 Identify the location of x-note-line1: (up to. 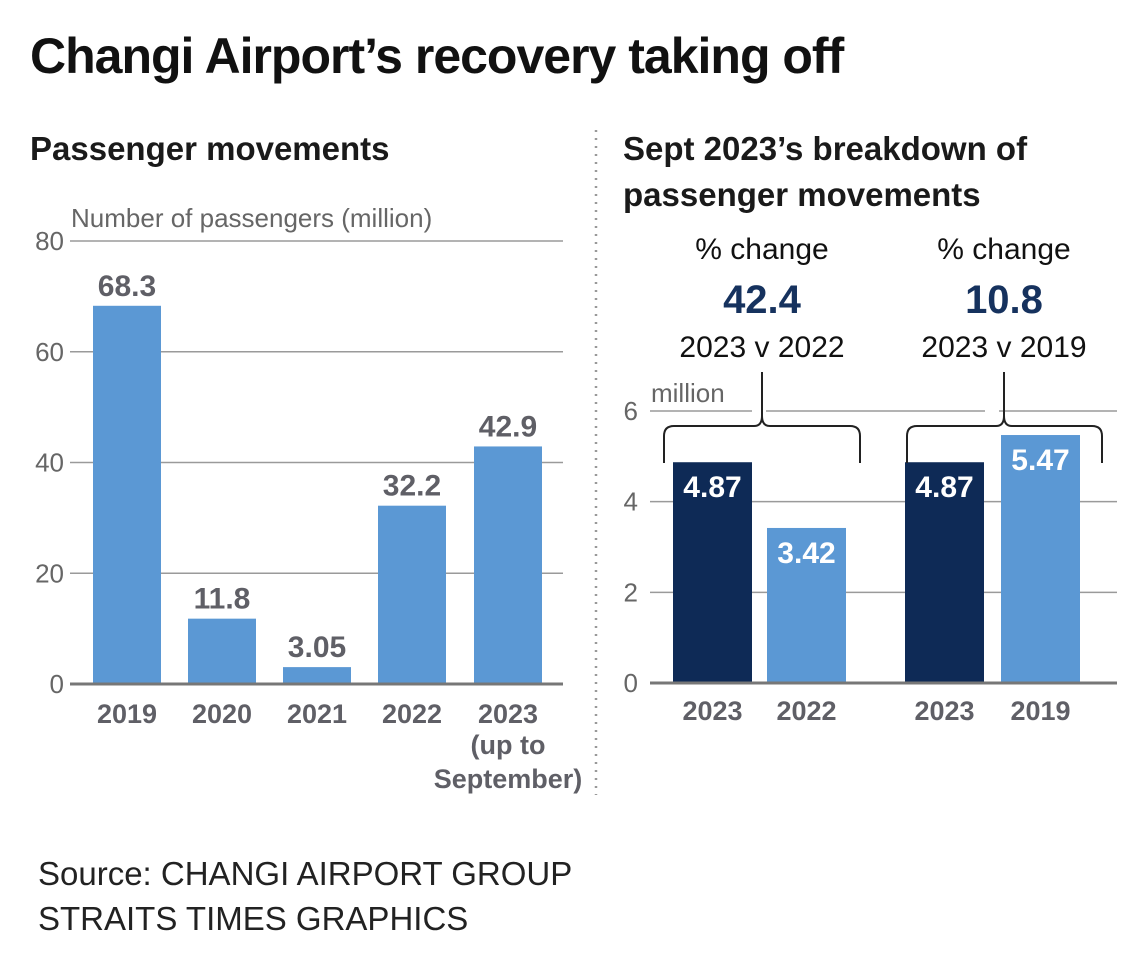
(508, 745).